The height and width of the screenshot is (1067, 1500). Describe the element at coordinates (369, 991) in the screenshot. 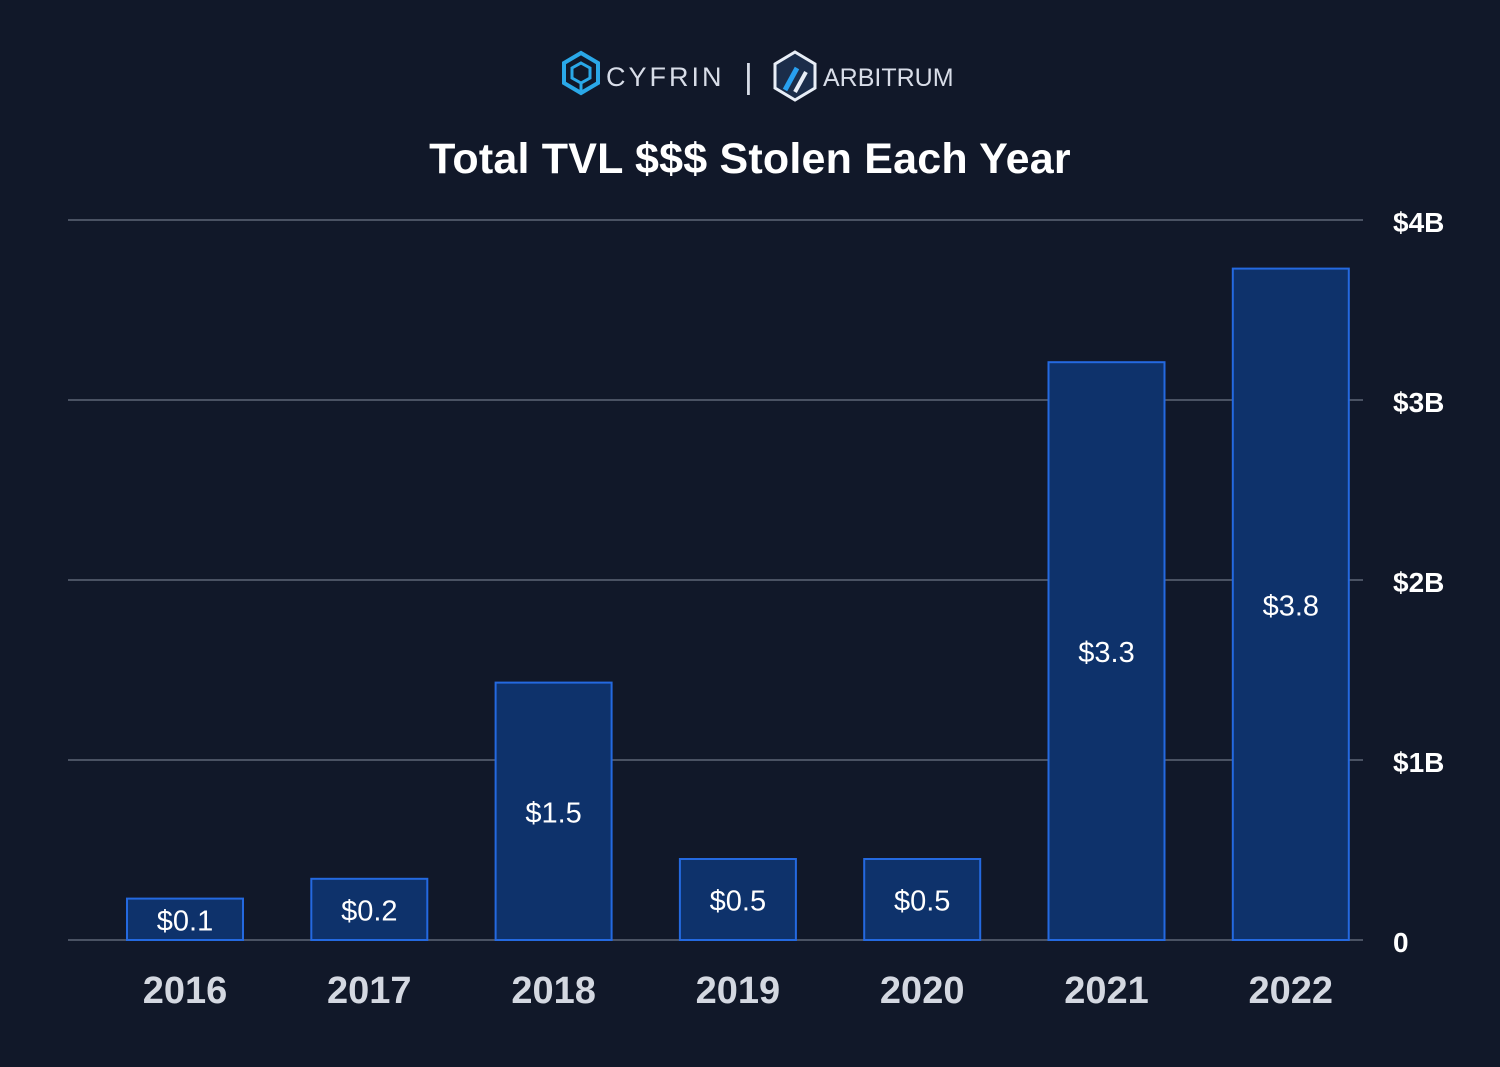

I see `x-tick-label-2017: 2017` at that location.